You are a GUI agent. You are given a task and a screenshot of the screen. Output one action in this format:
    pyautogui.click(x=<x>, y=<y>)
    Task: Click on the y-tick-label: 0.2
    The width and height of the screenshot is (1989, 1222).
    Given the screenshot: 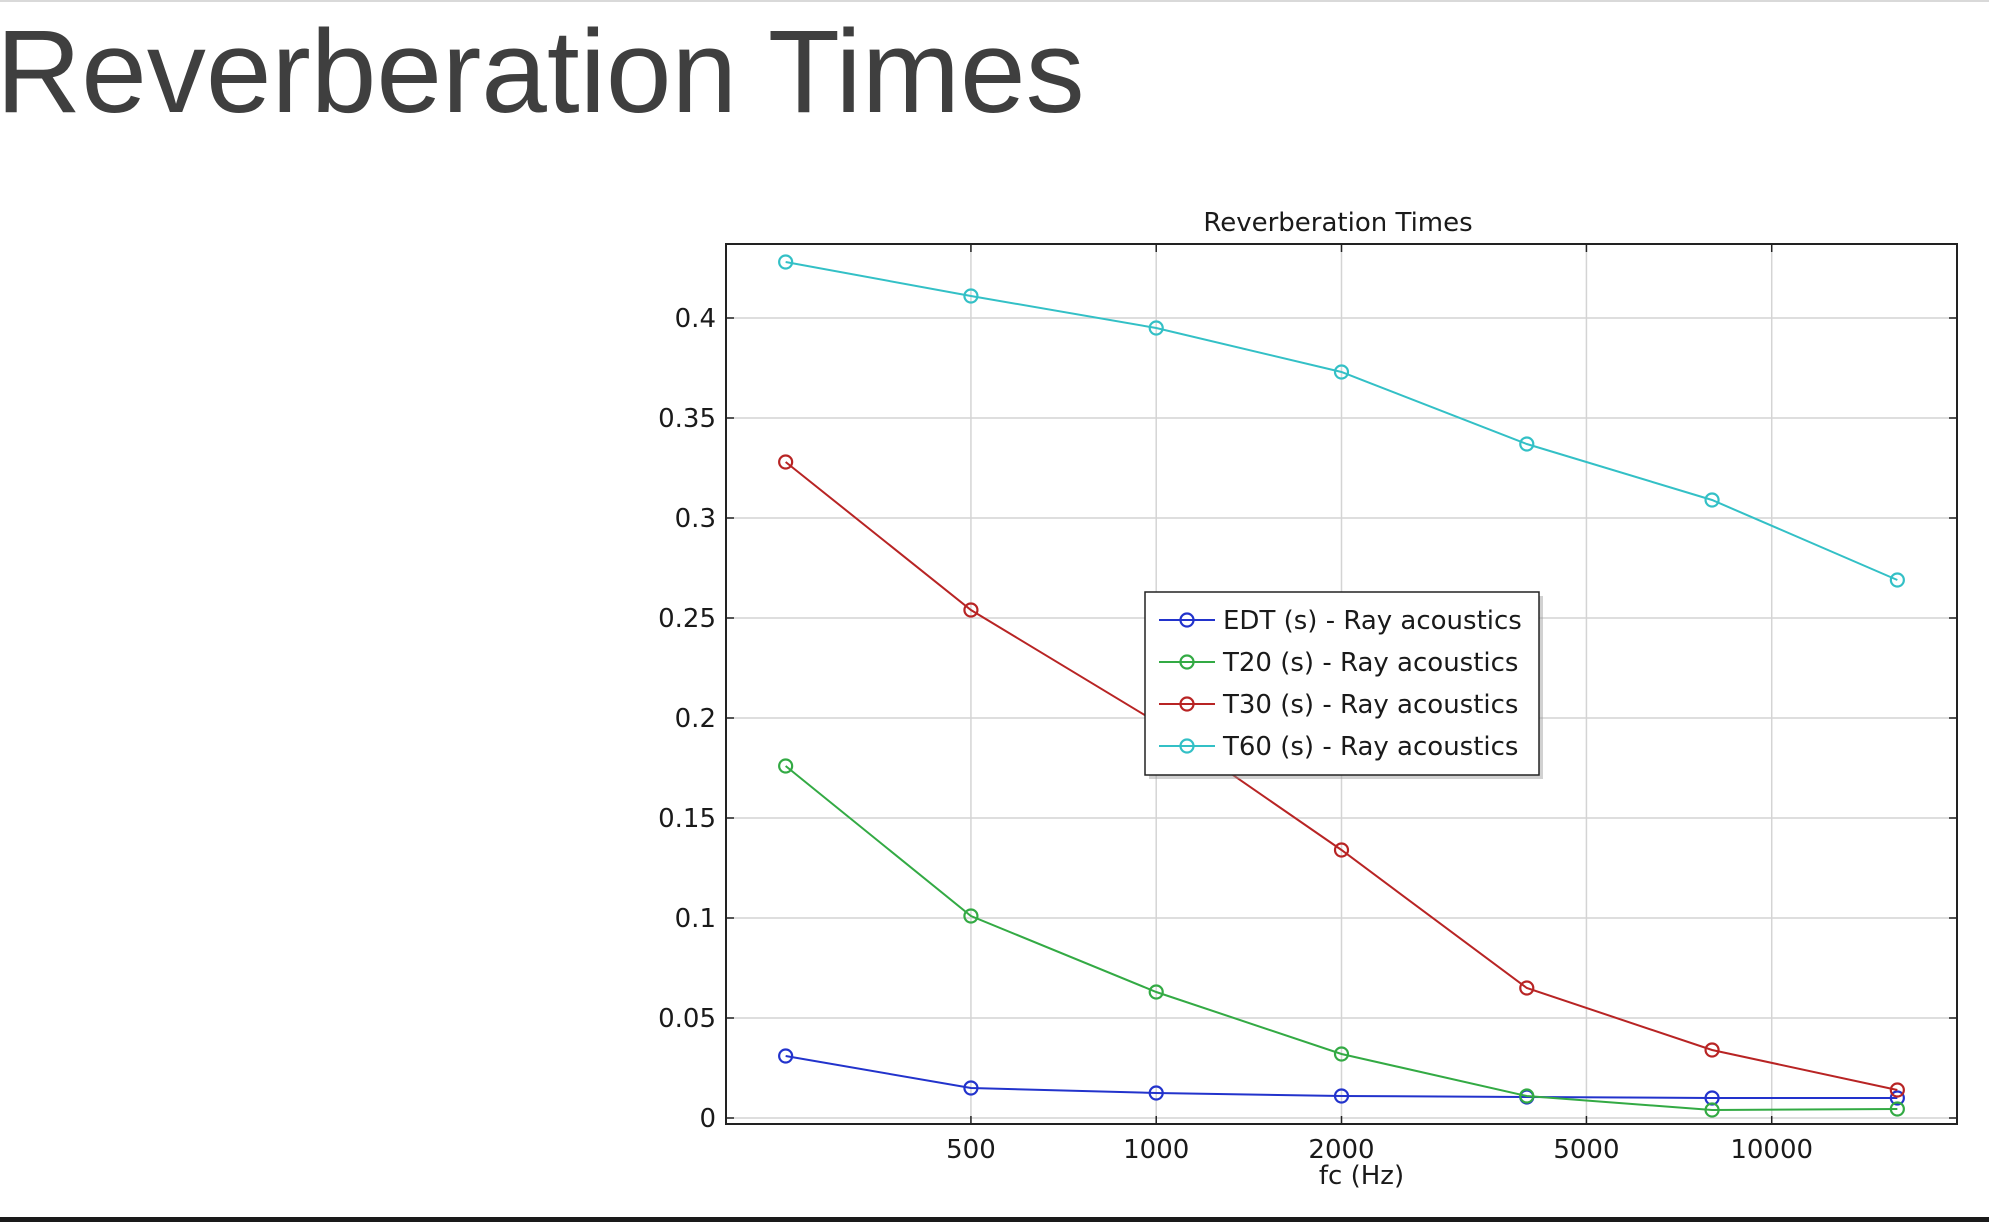 What is the action you would take?
    pyautogui.click(x=695, y=719)
    